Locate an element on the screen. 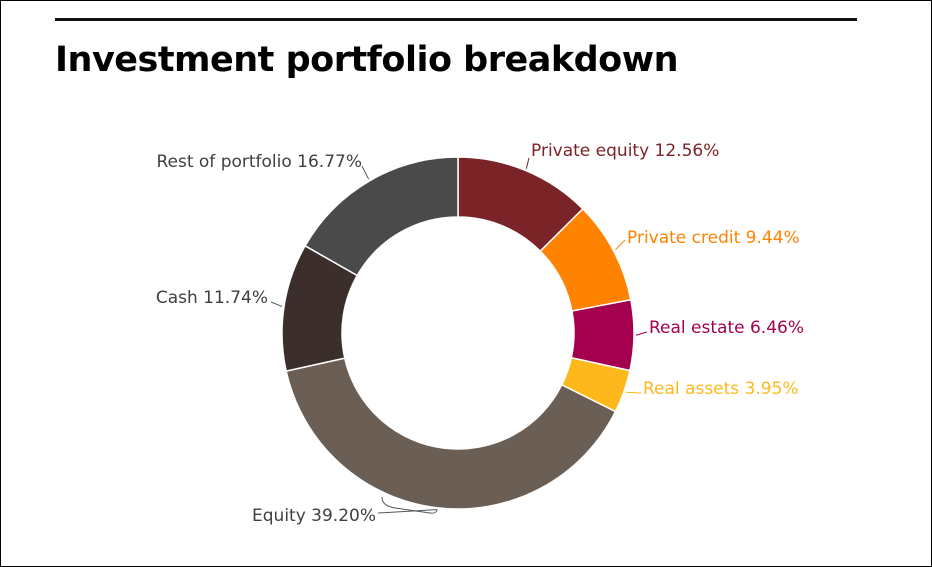 The width and height of the screenshot is (932, 567). equity-bracket is located at coordinates (409, 505).